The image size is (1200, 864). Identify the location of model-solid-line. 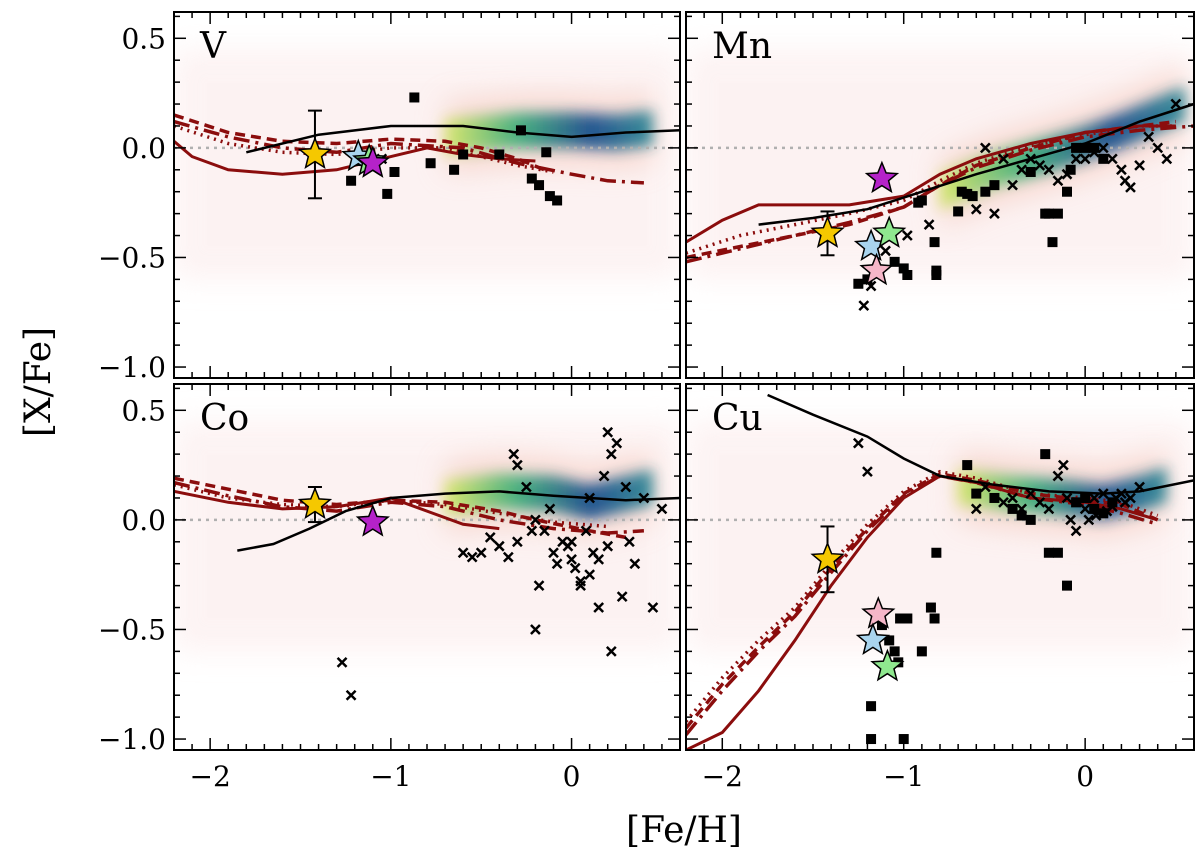
(931, 184).